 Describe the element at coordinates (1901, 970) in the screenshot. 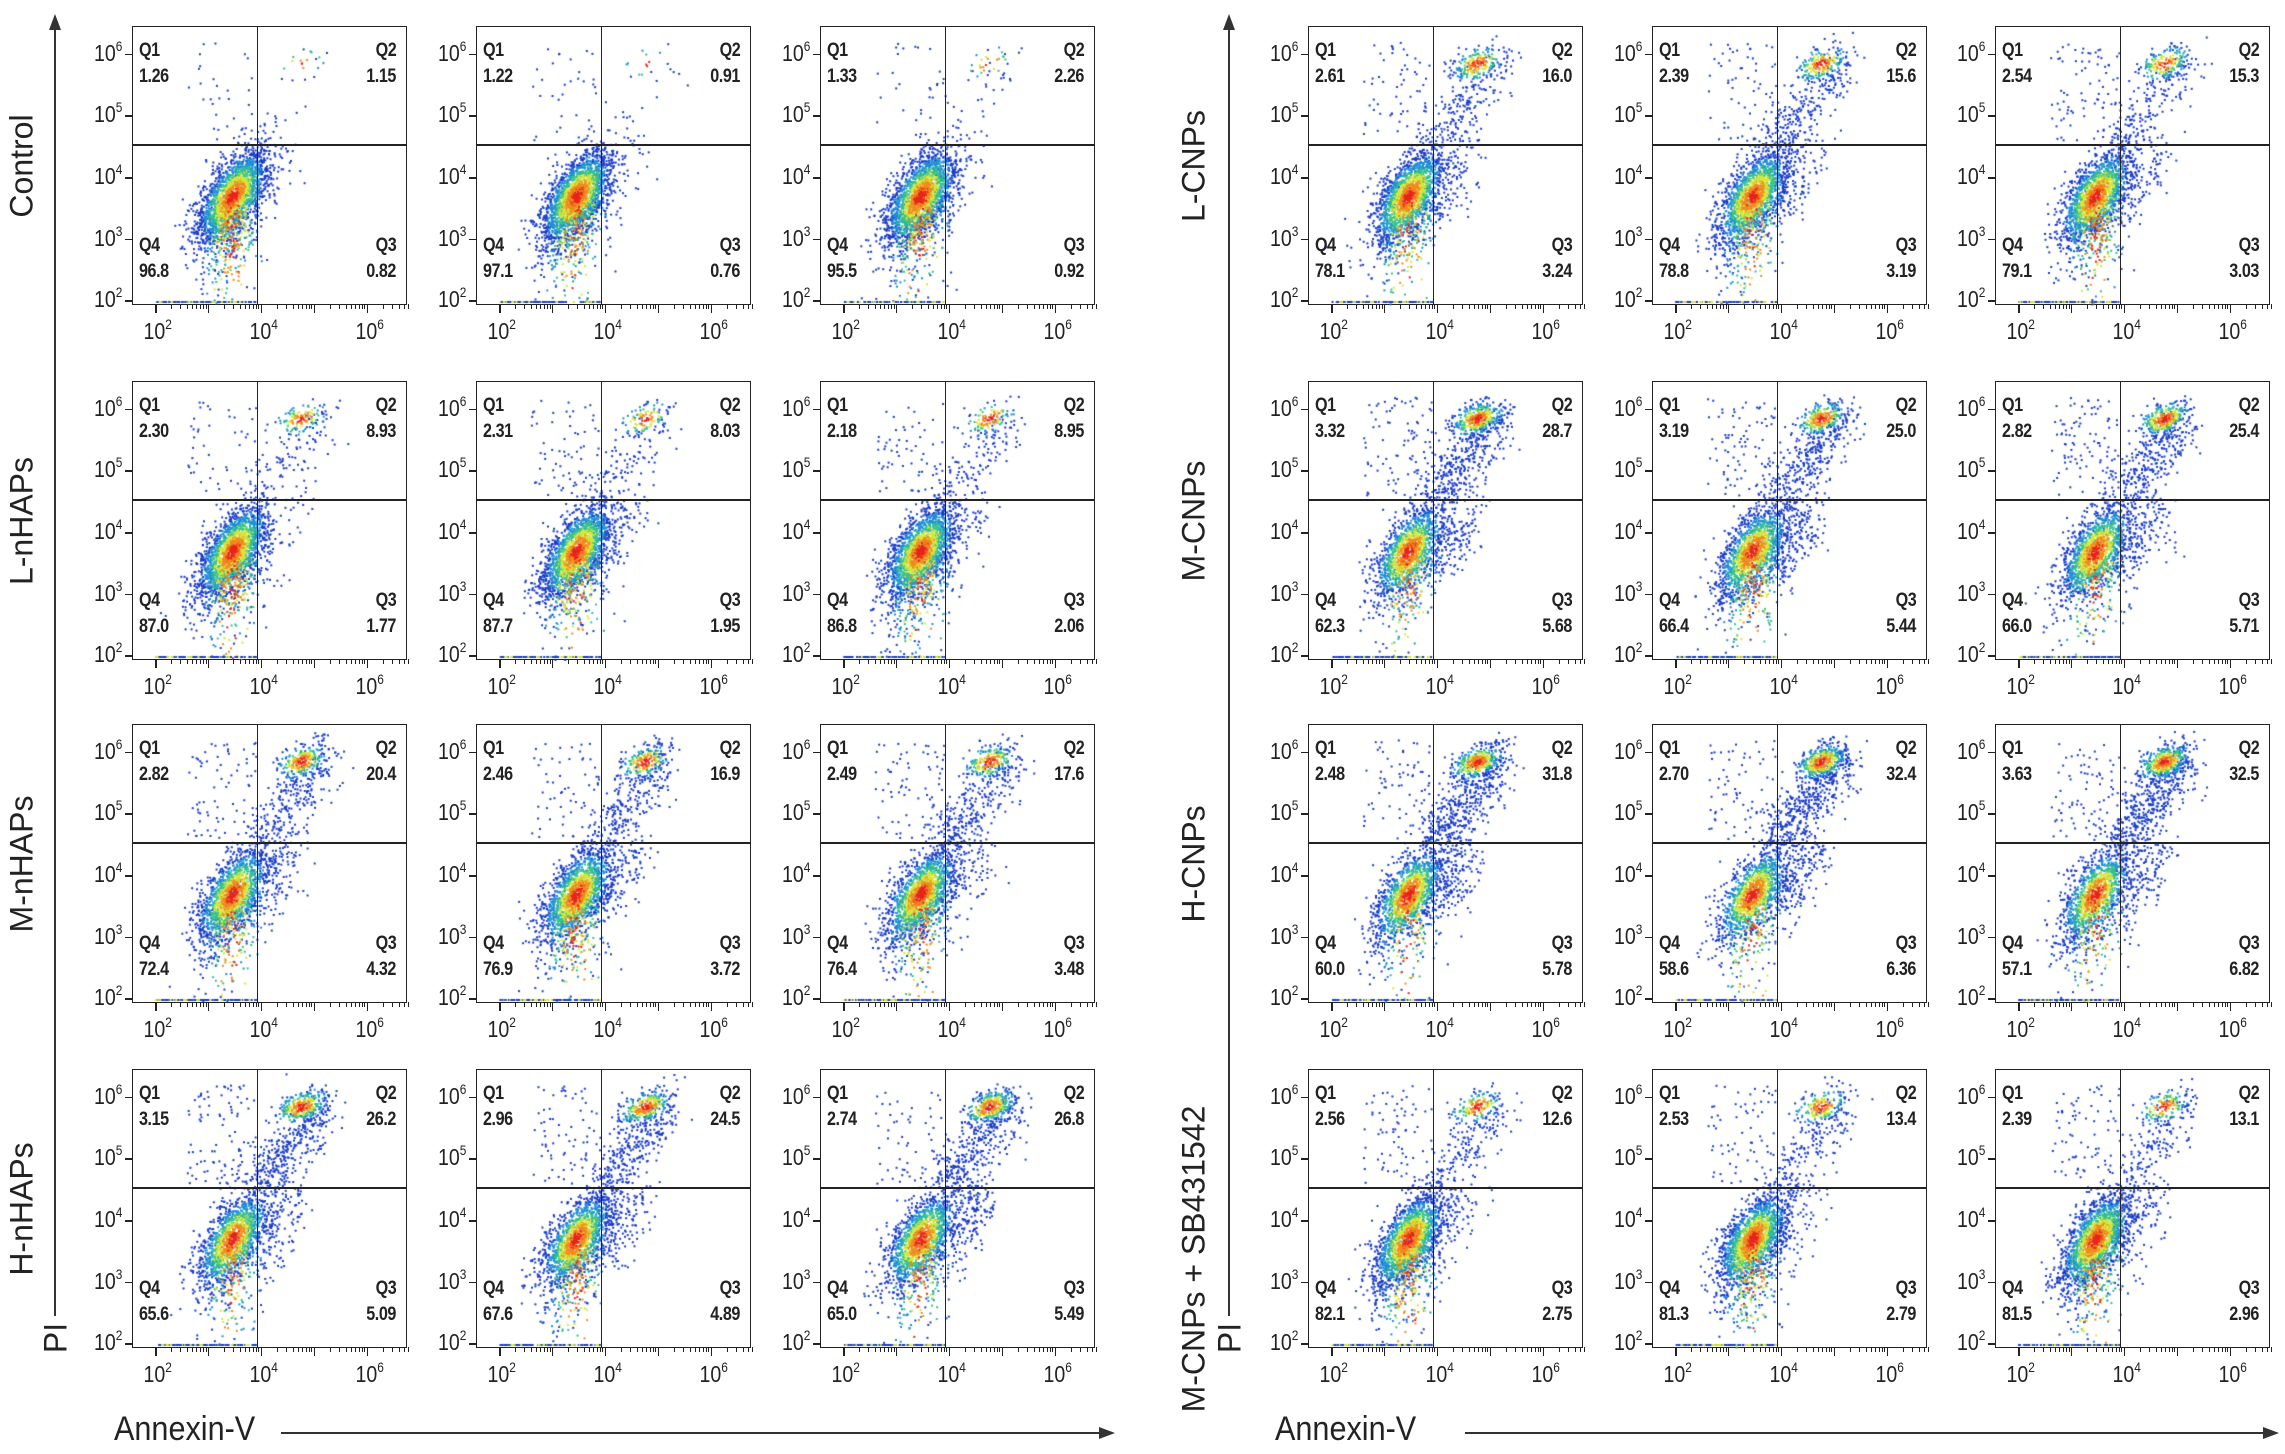

I see `quadrant-value-q3: 6.36` at that location.